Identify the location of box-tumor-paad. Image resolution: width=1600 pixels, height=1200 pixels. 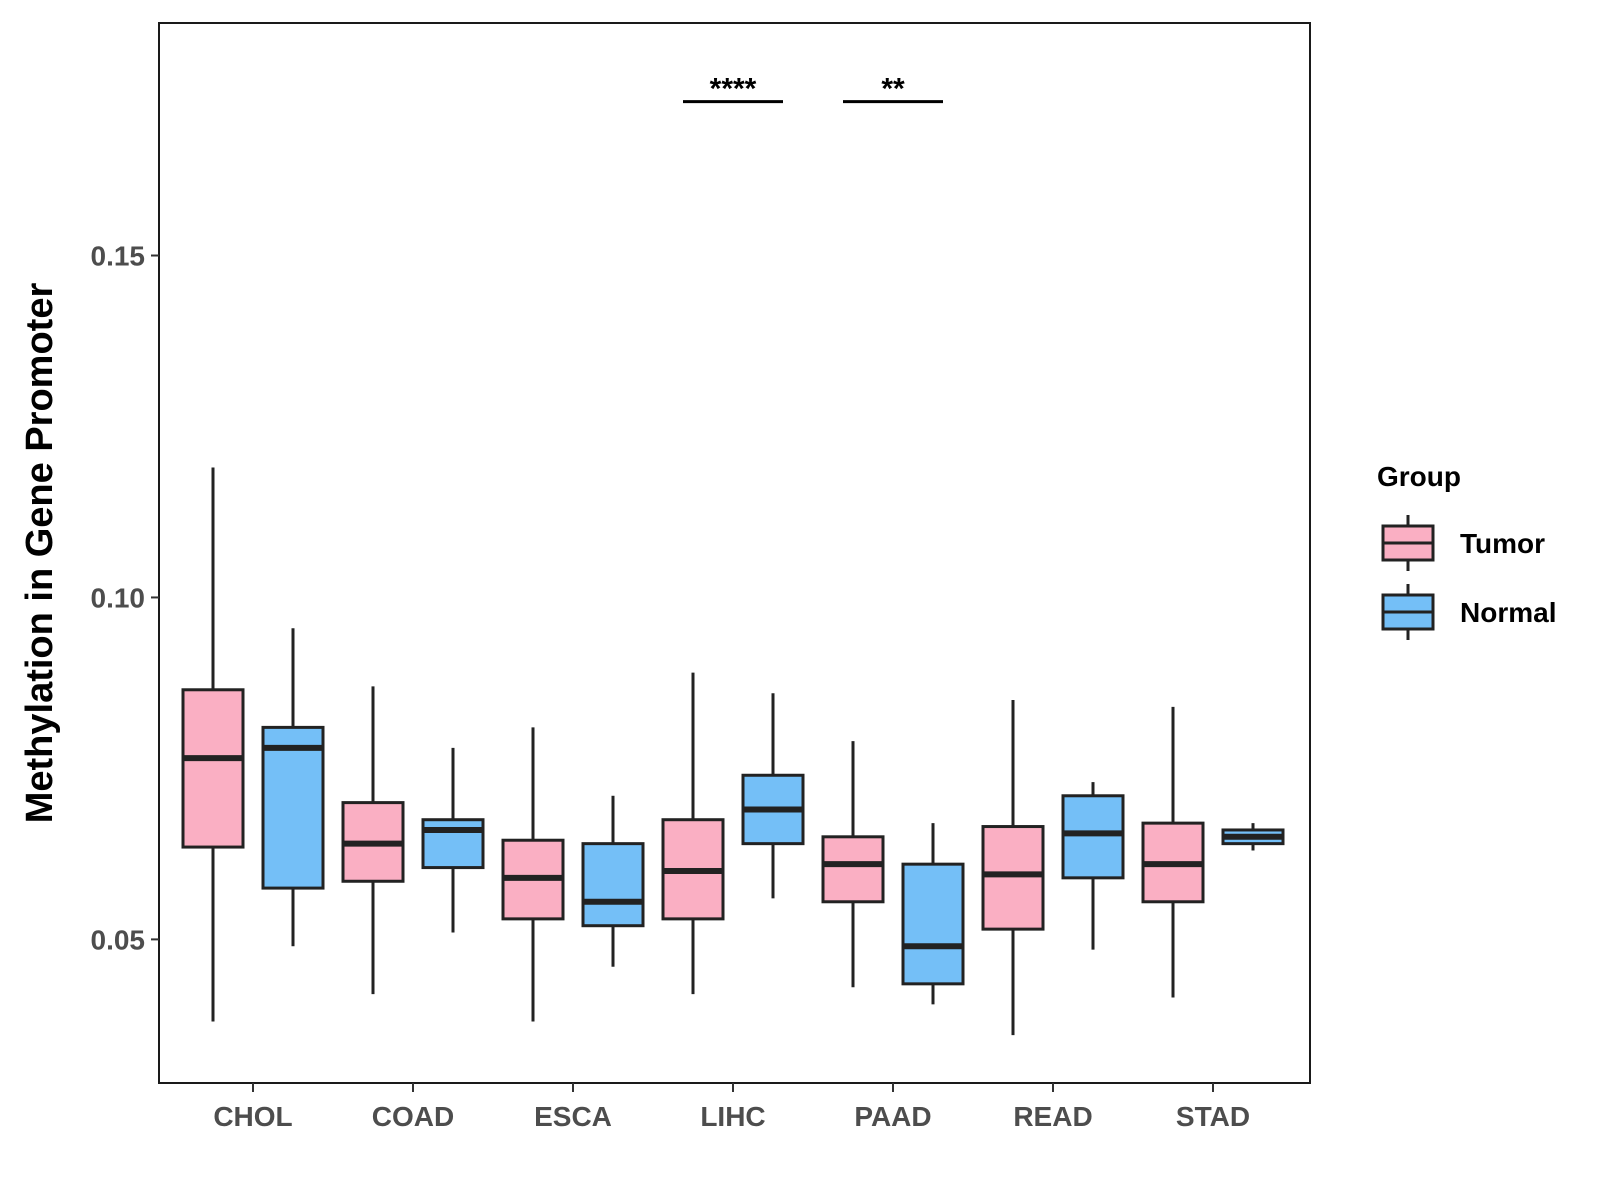
(853, 864).